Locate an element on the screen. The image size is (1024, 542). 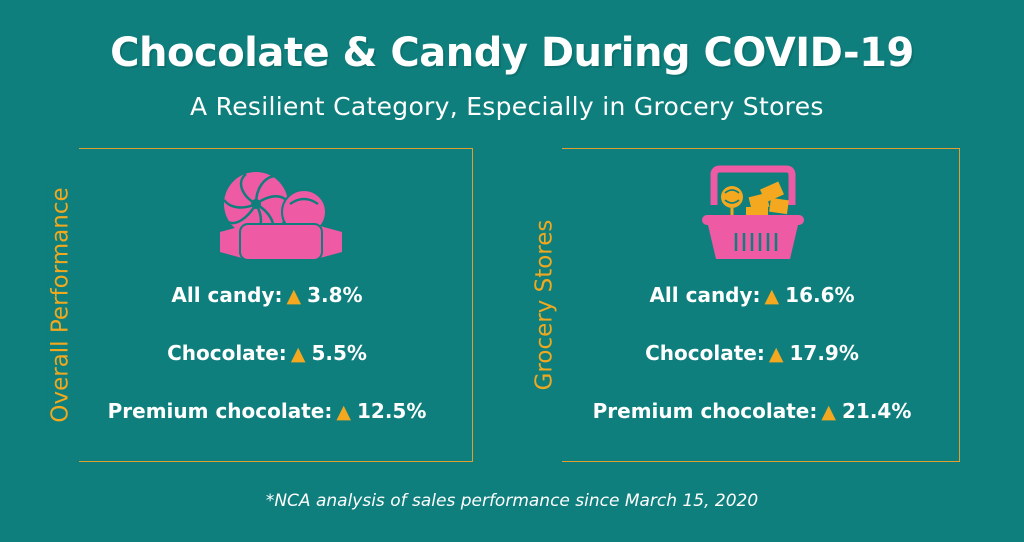
overall-stat-premium-chocolate: Premium chocolate: ▲ 12.5% is located at coordinates (267, 411).